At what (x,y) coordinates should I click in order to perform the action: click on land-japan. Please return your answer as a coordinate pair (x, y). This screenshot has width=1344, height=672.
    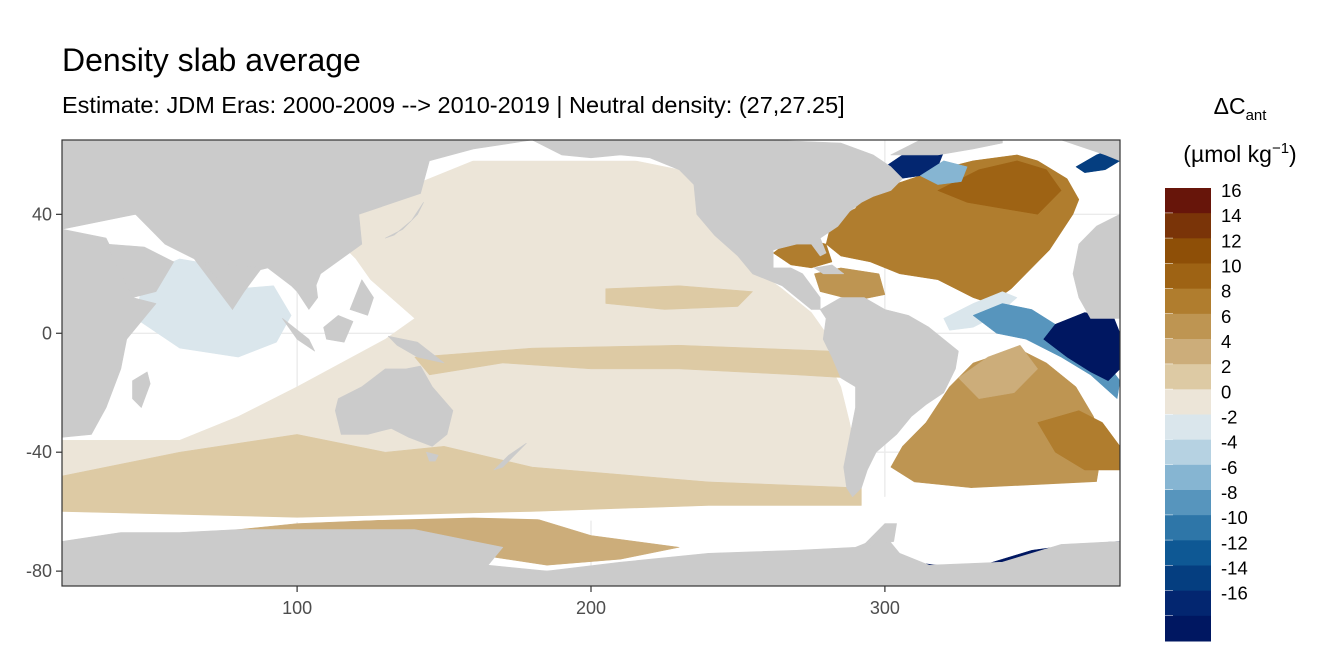
    Looking at the image, I should click on (404, 220).